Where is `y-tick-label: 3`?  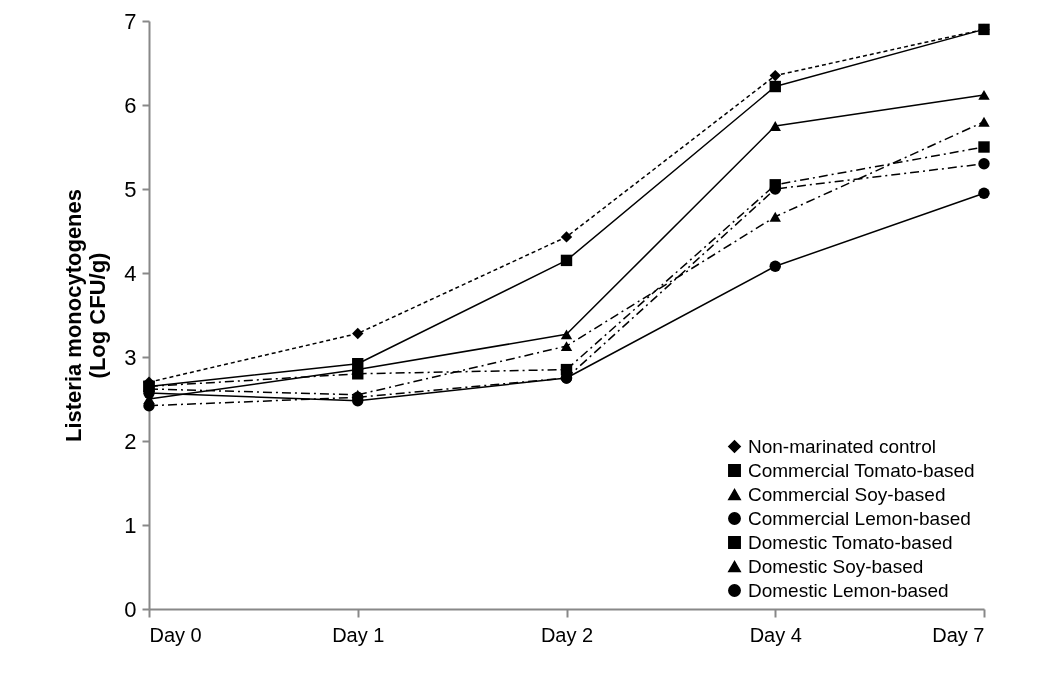
y-tick-label: 3 is located at coordinates (130, 357).